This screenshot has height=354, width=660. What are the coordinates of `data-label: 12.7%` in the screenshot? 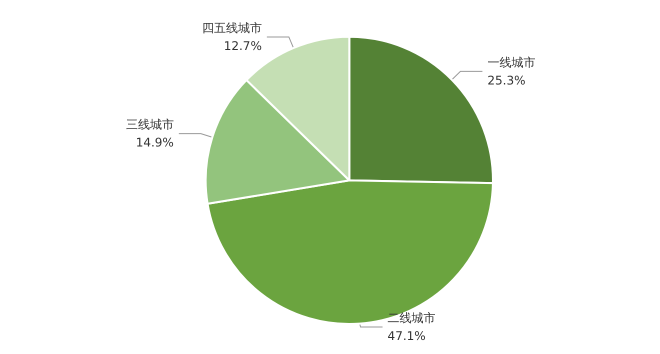 It's located at (243, 45).